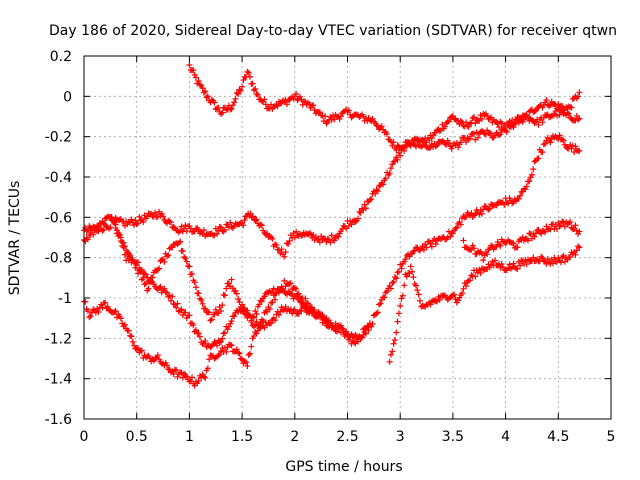 This screenshot has width=640, height=480. I want to click on y-tick-label: 0, so click(67, 97).